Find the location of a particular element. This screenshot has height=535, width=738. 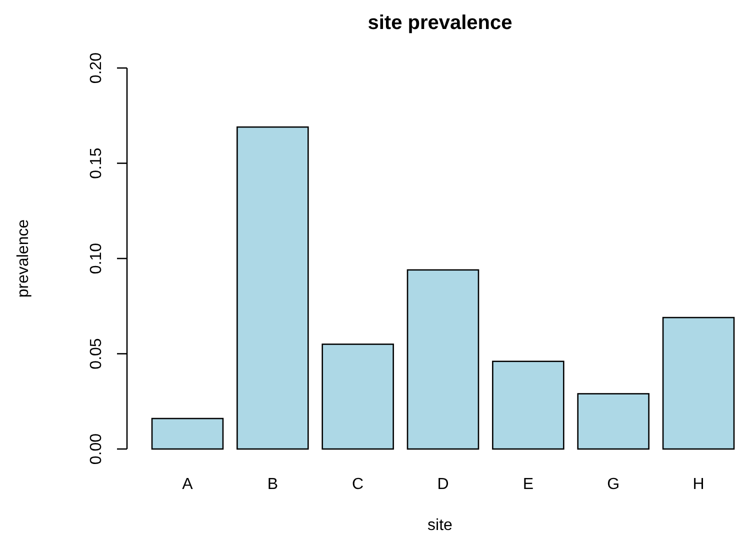

chart-title: site prevalence is located at coordinates (440, 23).